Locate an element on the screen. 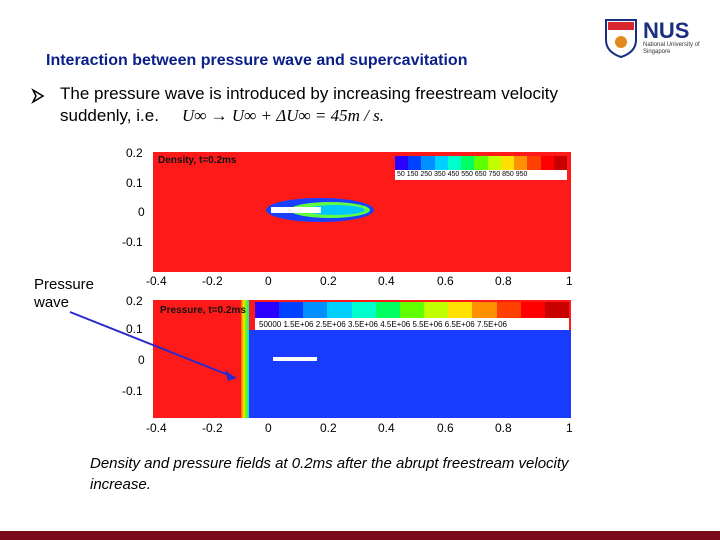 The width and height of the screenshot is (720, 540). pressure-wave-front is located at coordinates (245, 359).